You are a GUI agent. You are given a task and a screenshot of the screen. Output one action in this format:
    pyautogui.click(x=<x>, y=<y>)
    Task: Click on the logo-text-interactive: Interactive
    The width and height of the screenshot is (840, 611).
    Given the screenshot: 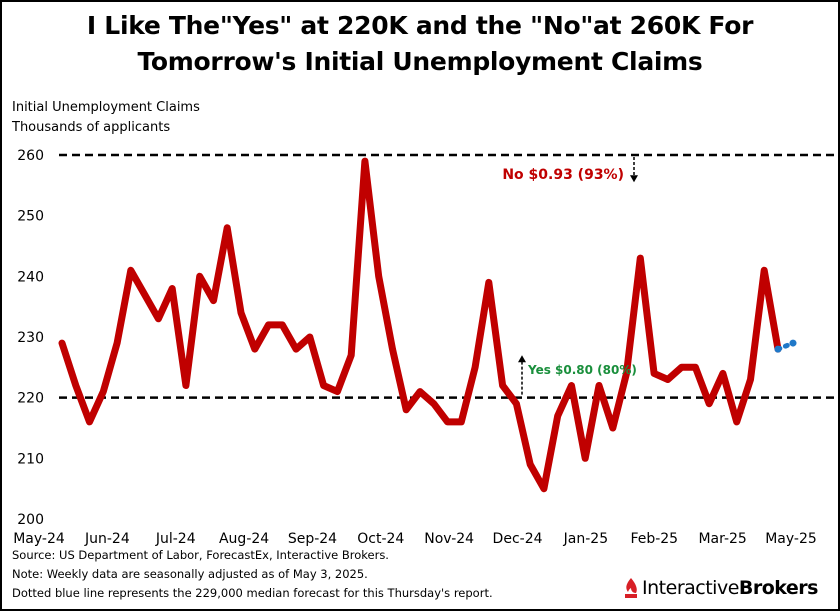 What is the action you would take?
    pyautogui.click(x=690, y=588)
    